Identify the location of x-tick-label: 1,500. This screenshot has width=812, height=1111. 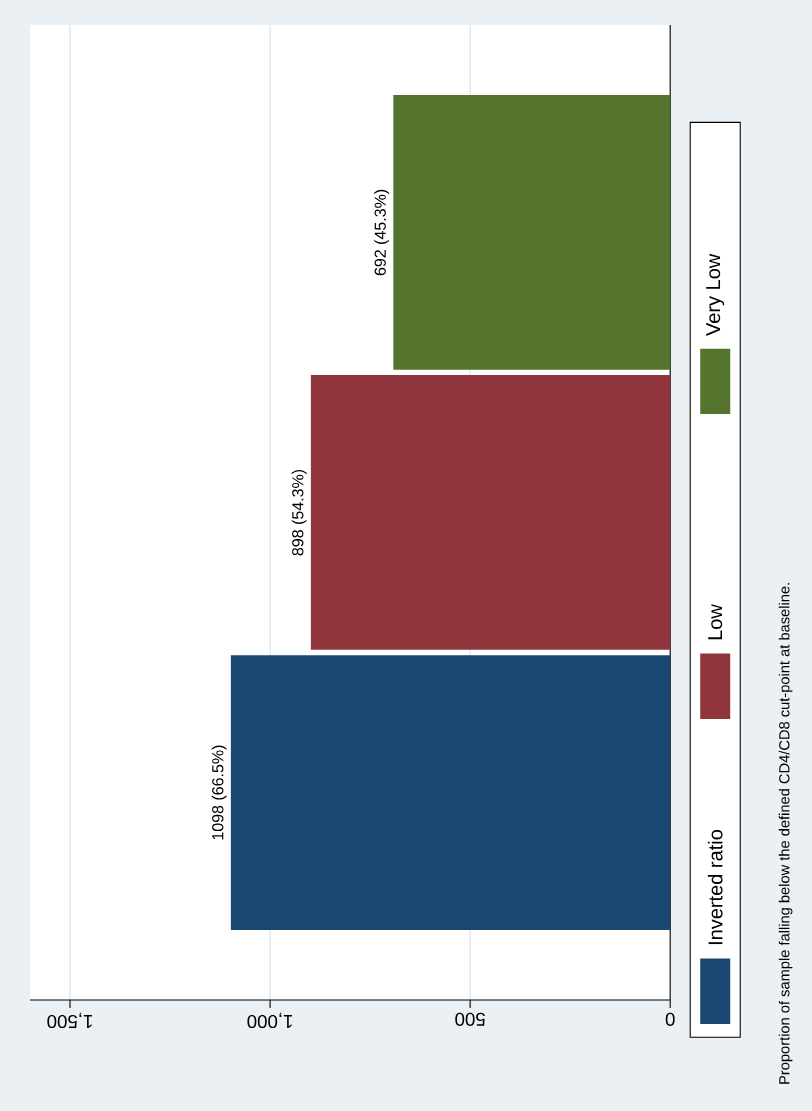
(69, 1020).